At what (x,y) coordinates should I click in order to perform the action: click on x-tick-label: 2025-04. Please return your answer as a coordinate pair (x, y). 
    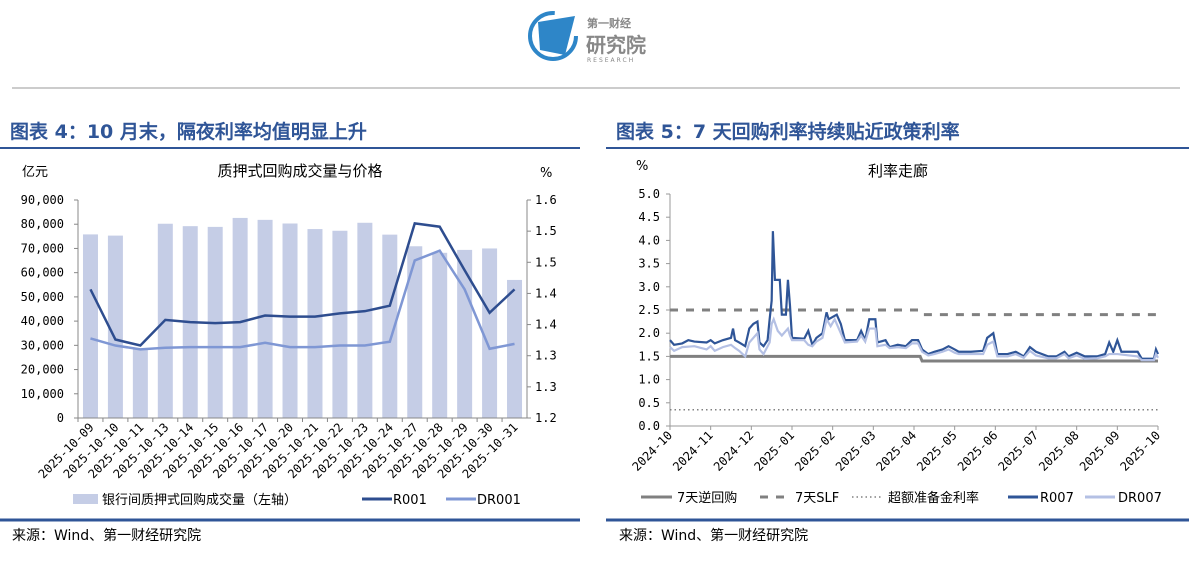
    Looking at the image, I should click on (896, 451).